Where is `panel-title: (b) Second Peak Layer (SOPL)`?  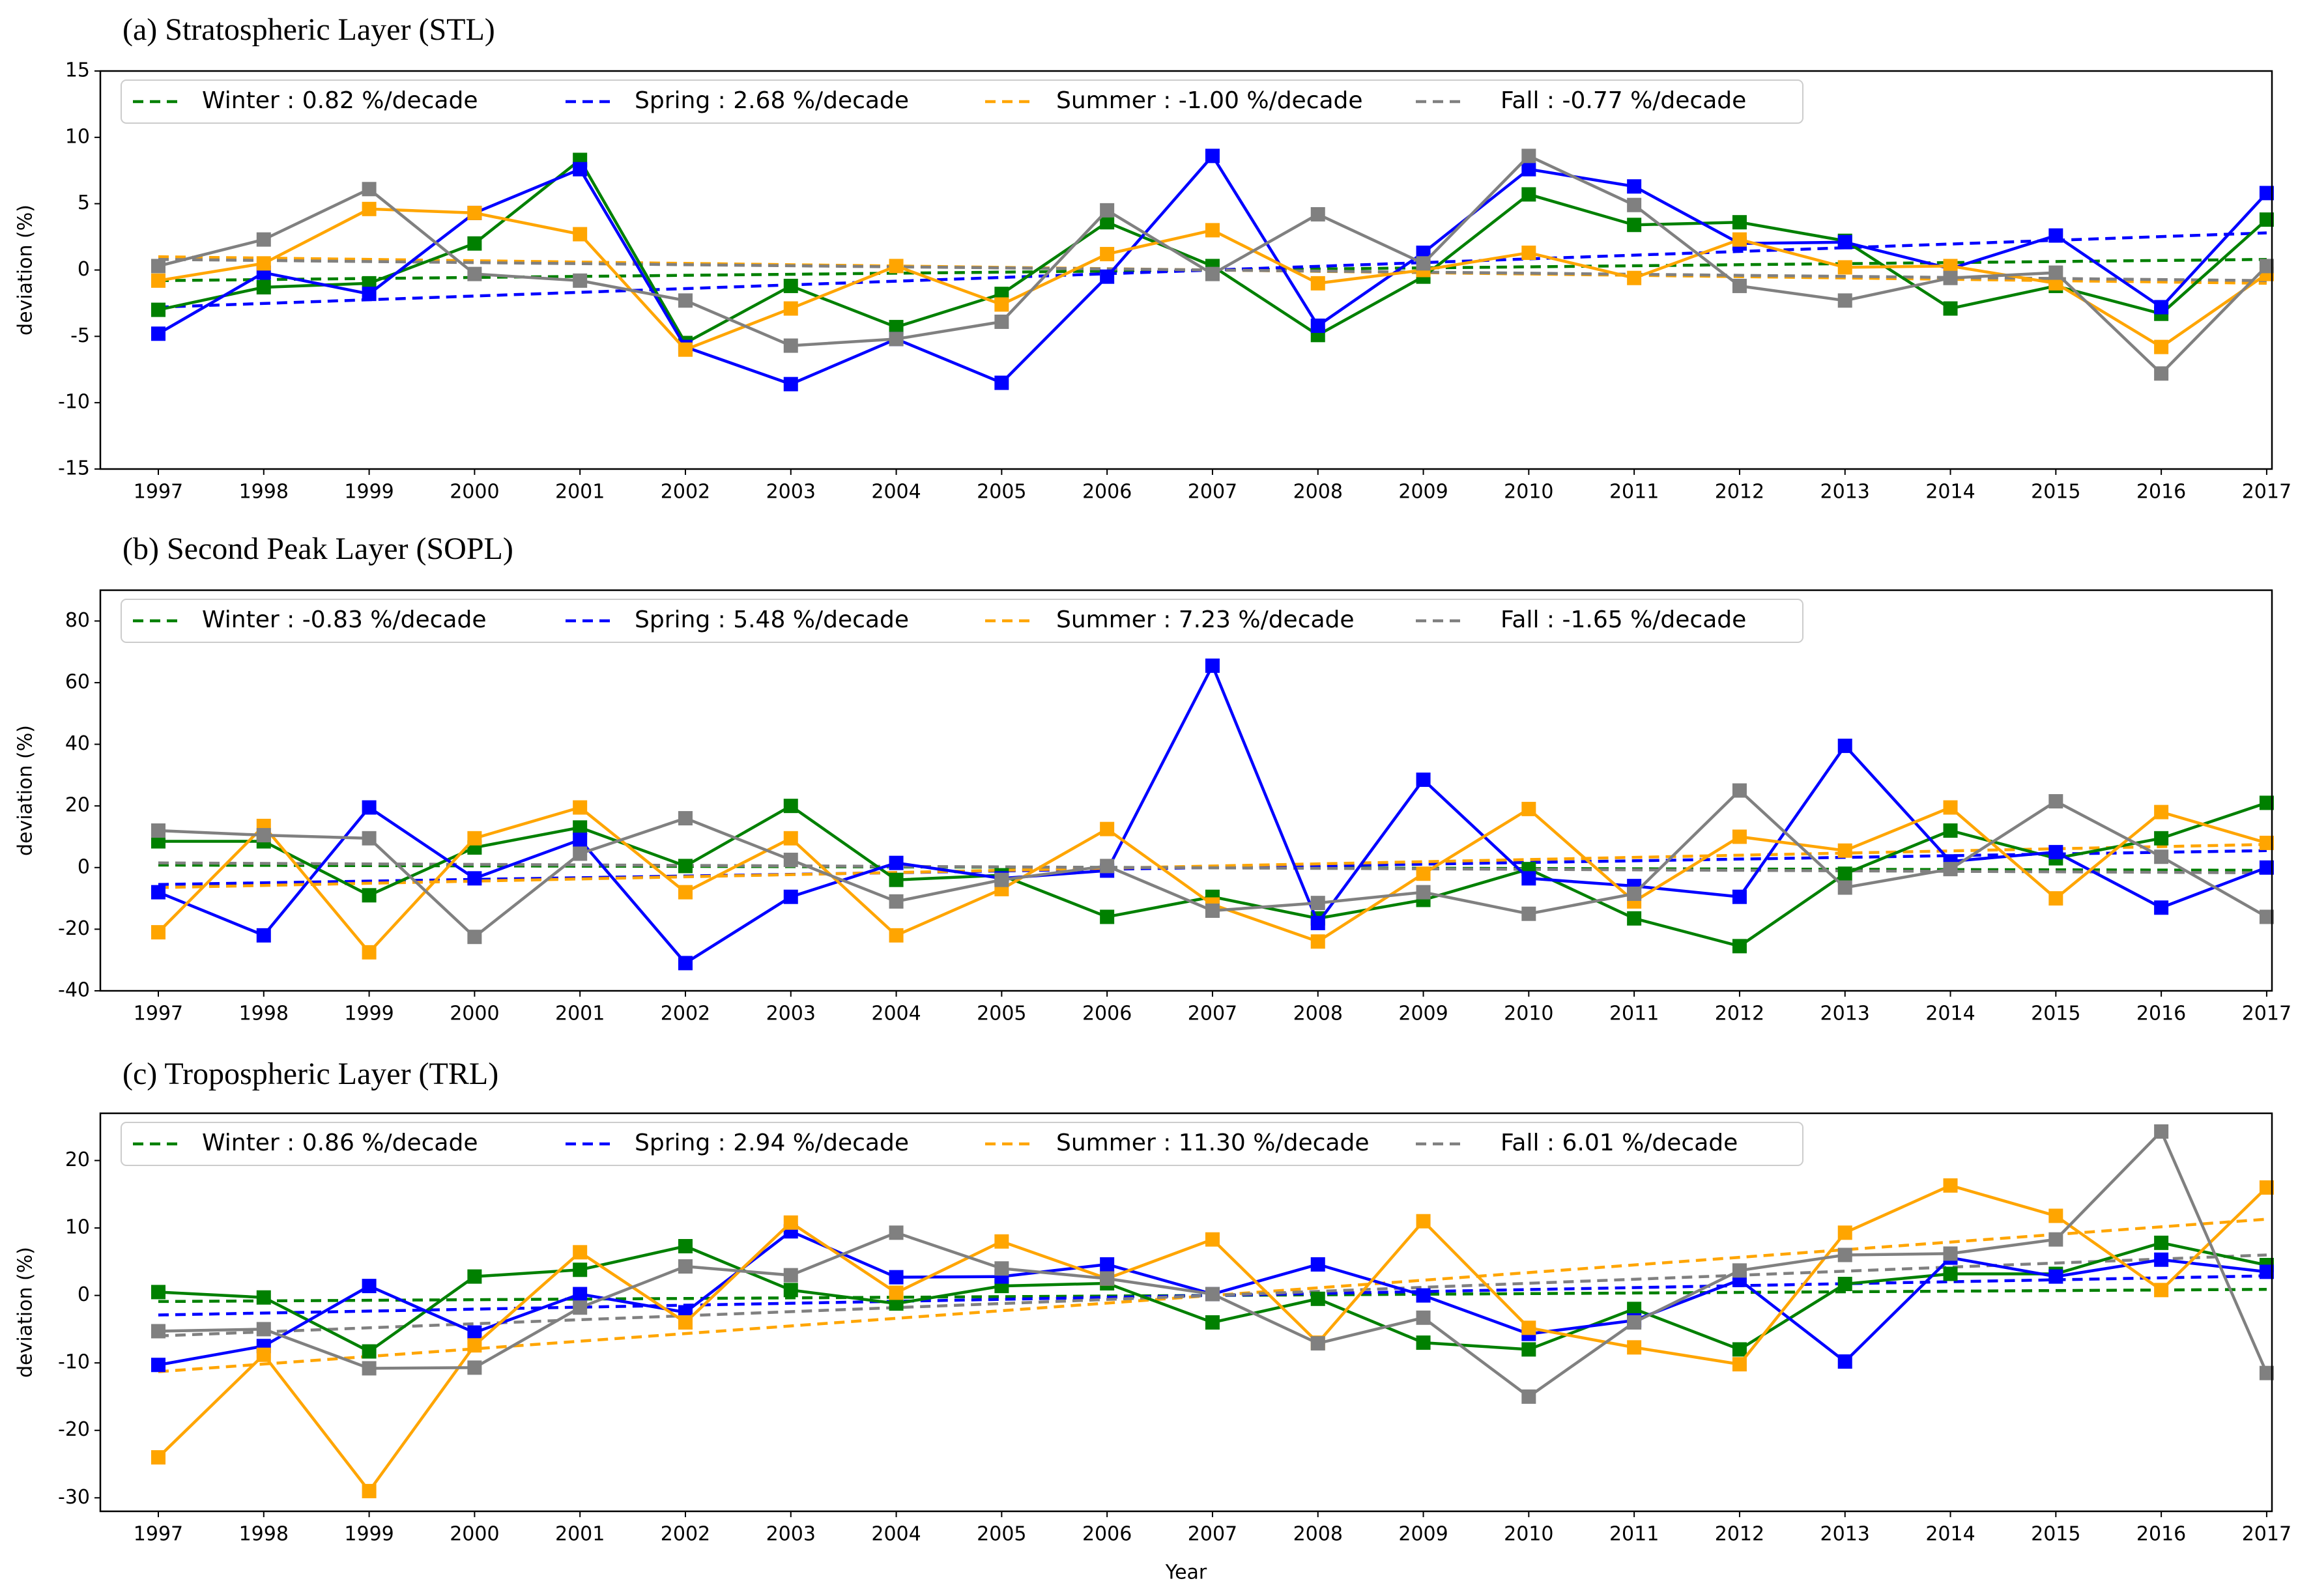
panel-title: (b) Second Peak Layer (SOPL) is located at coordinates (318, 549).